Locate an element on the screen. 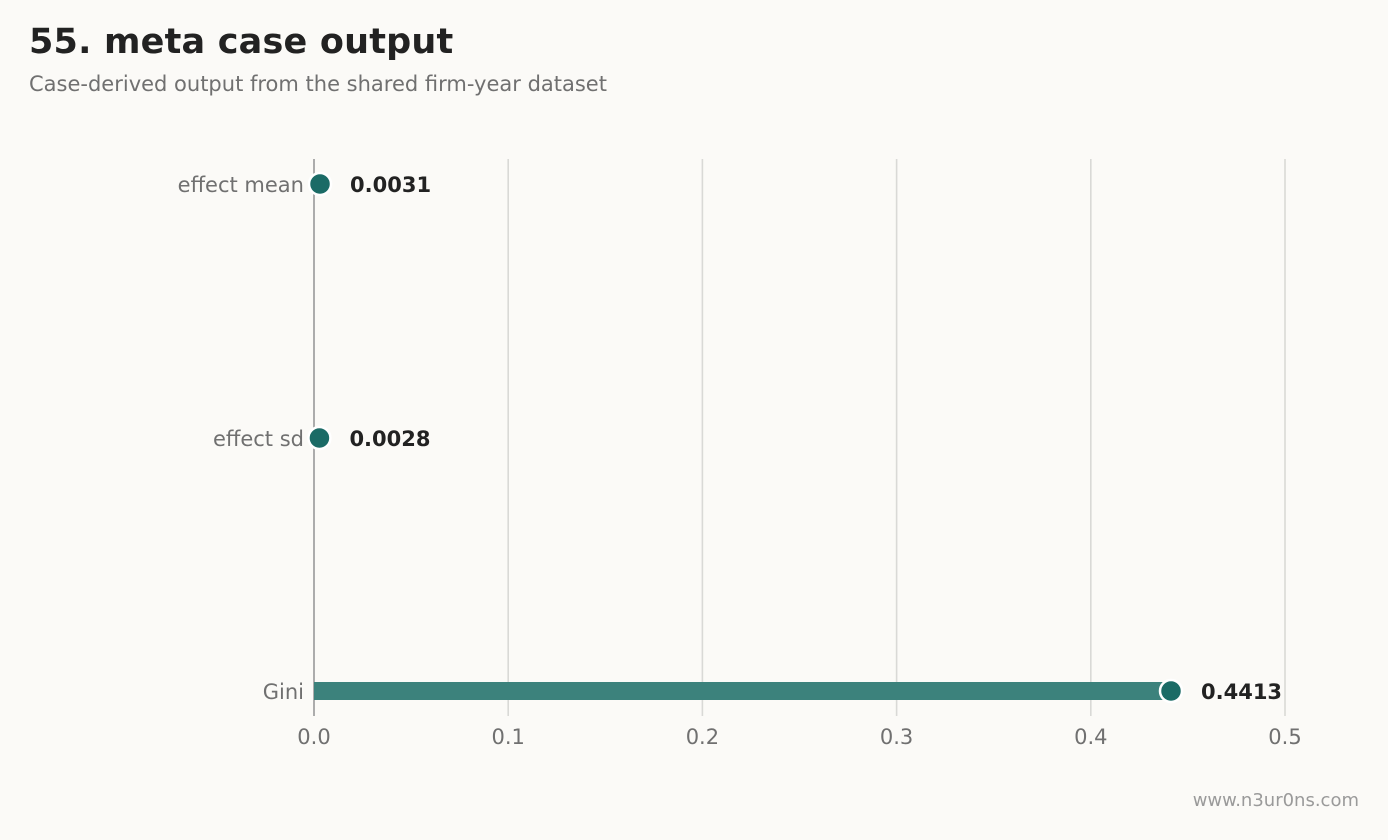  value-label: 0.0028 is located at coordinates (389, 439).